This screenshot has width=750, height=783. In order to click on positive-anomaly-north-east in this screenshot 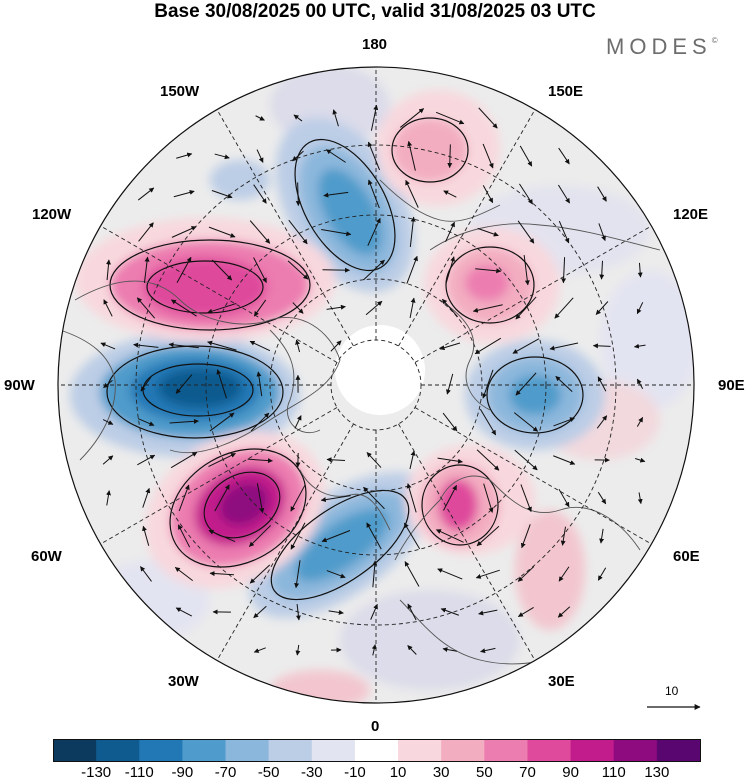, I will do `click(438, 148)`.